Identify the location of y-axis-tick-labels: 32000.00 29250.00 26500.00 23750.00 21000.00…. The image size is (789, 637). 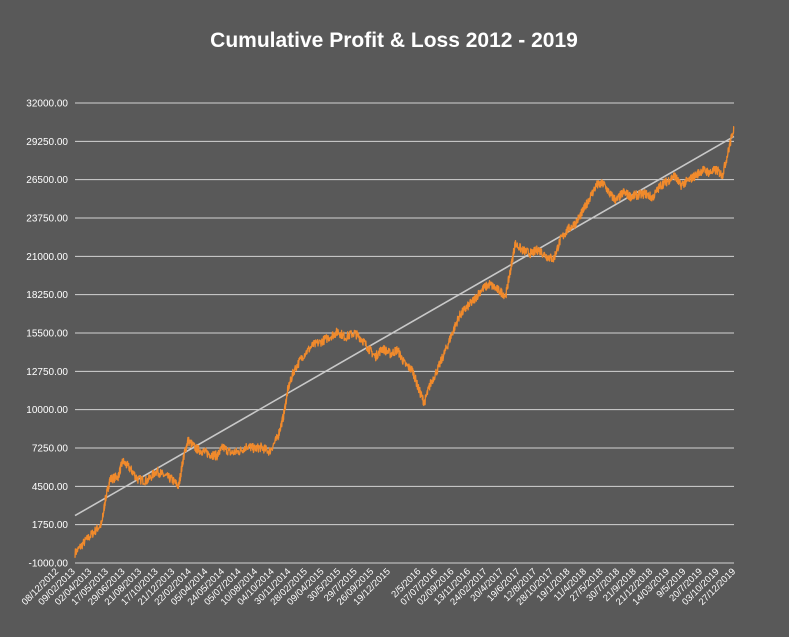
(47, 334).